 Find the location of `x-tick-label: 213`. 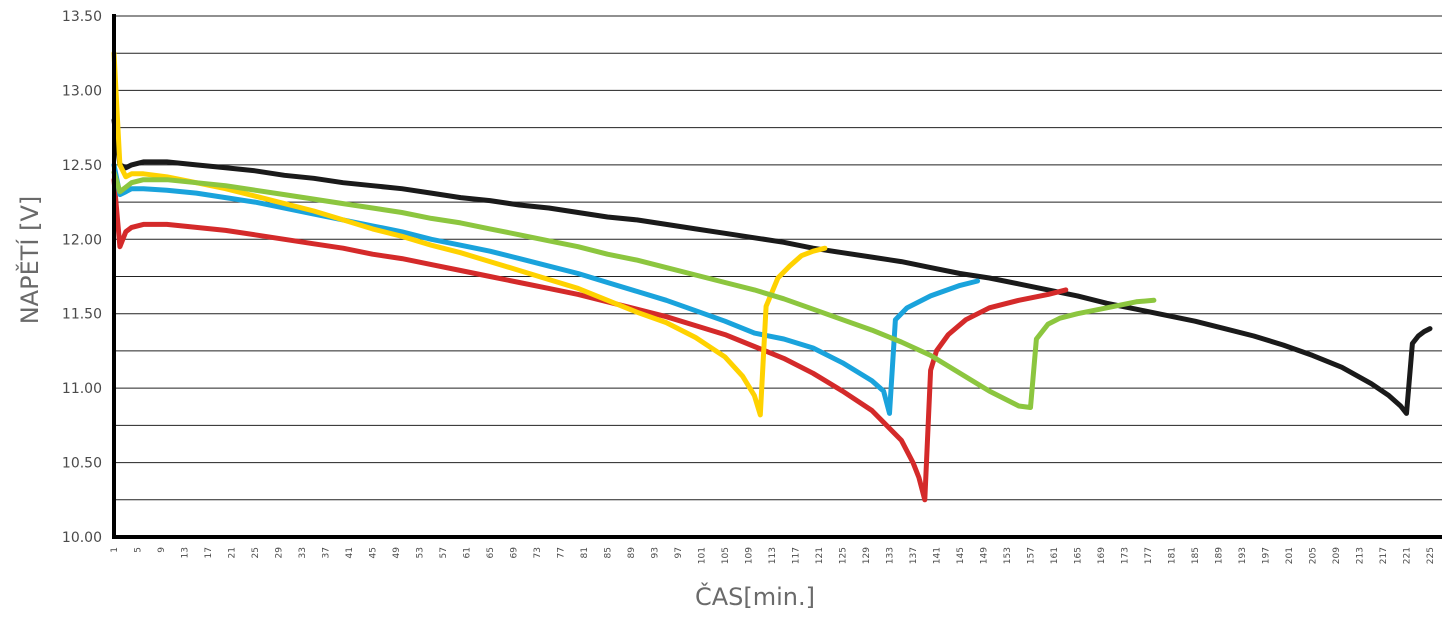

x-tick-label: 213 is located at coordinates (1361, 555).